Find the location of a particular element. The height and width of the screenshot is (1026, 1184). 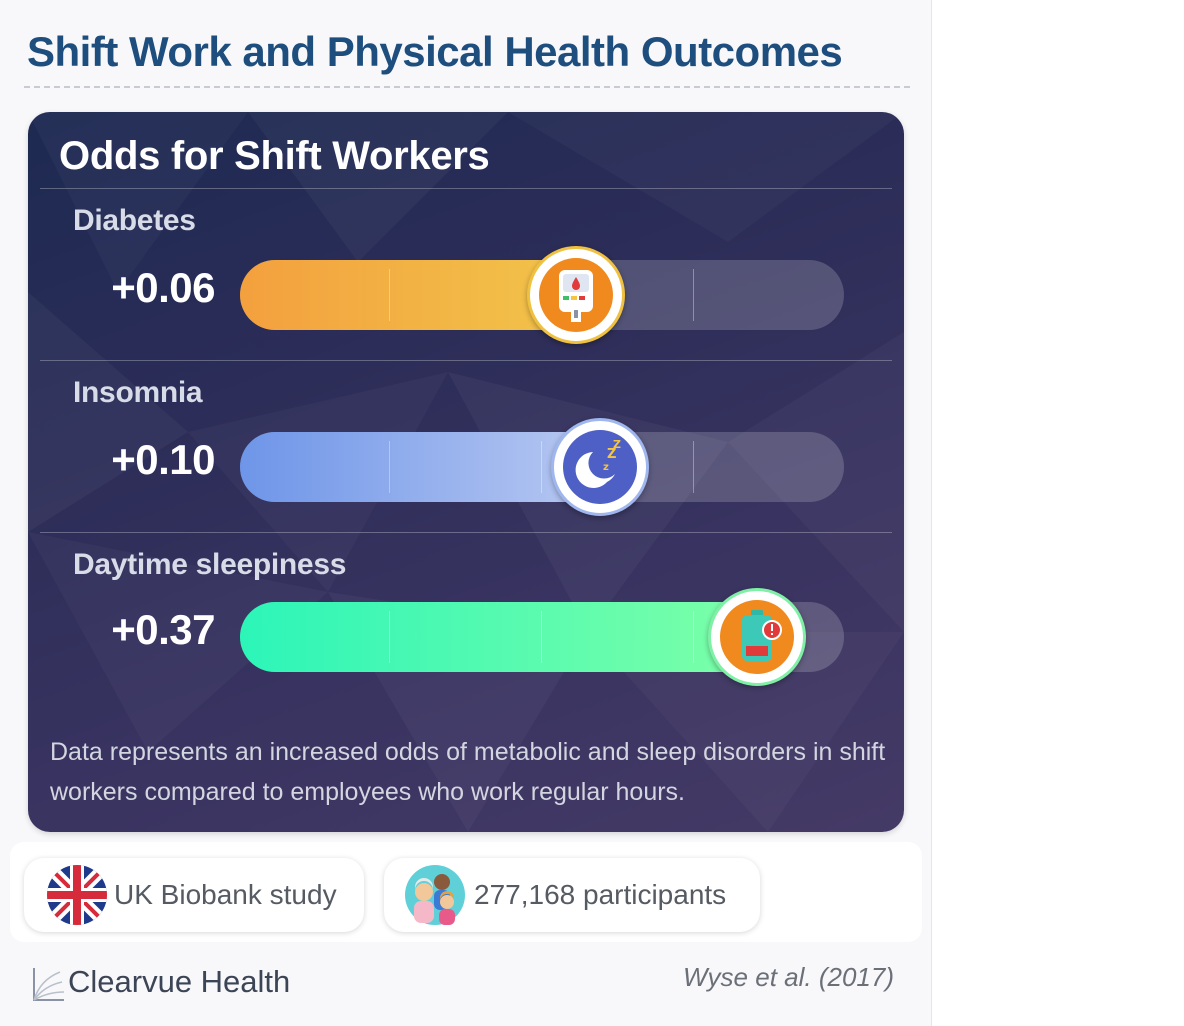

category-label: Insomnia is located at coordinates (138, 392).